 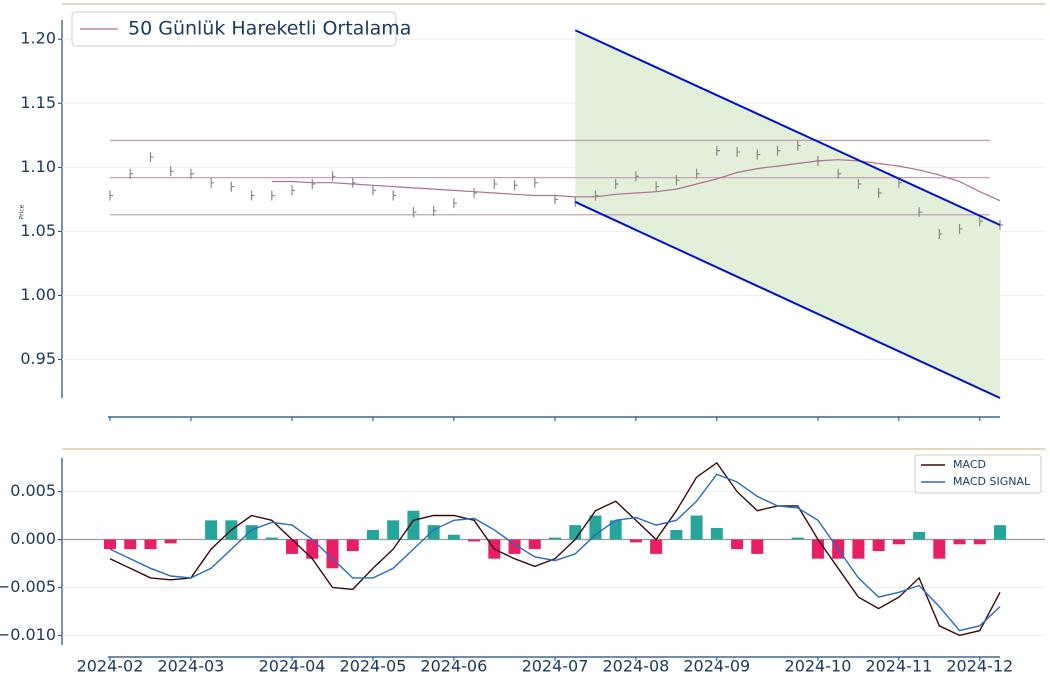 I want to click on x-tick-label: 2024-11, so click(x=898, y=666).